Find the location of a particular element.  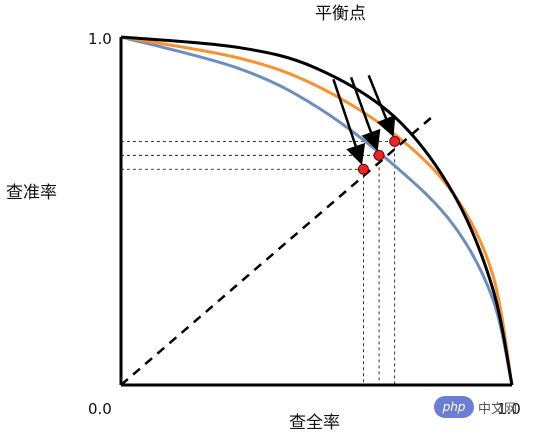

watermark: php 中文网 is located at coordinates (479, 407).